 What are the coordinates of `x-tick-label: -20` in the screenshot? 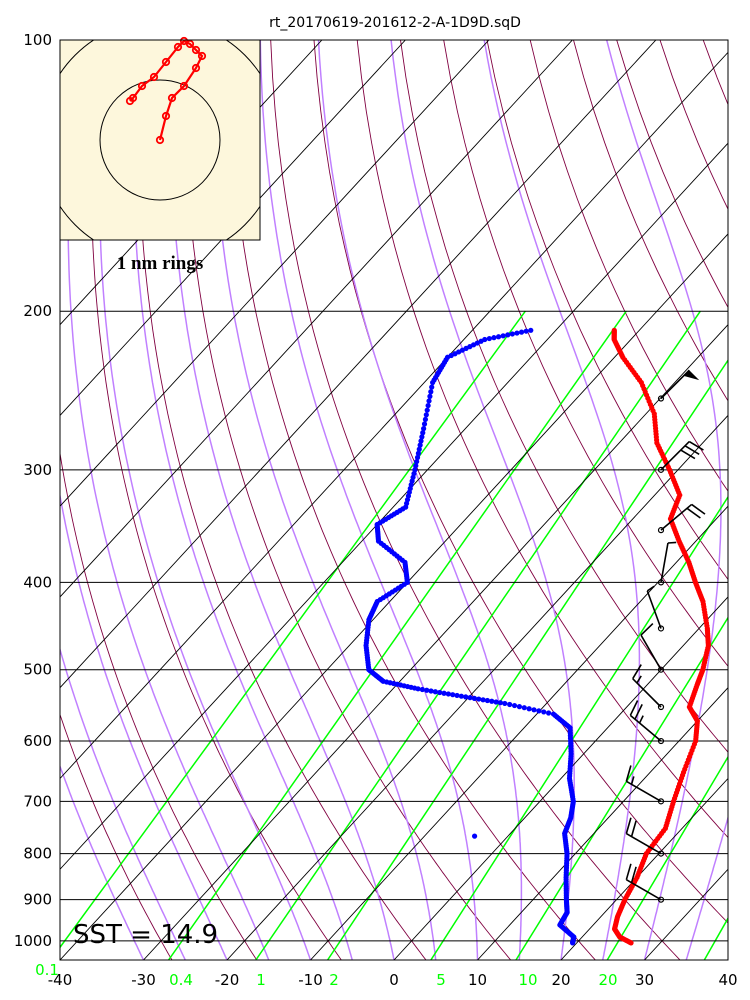 It's located at (227, 980).